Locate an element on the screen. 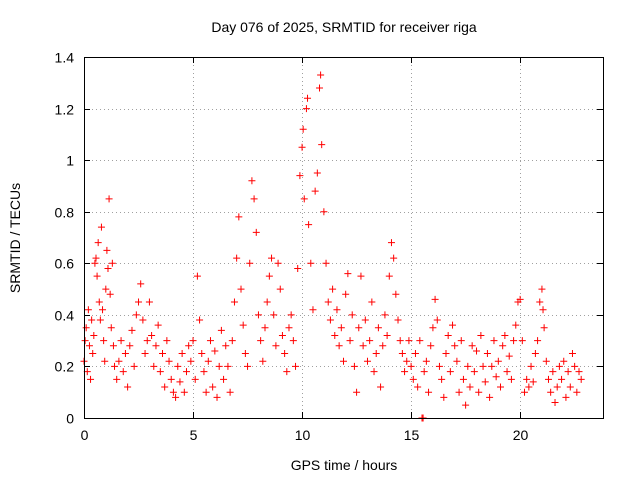 Image resolution: width=640 pixels, height=480 pixels. y-axis-label: SRMTID / TECUs is located at coordinates (15, 238).